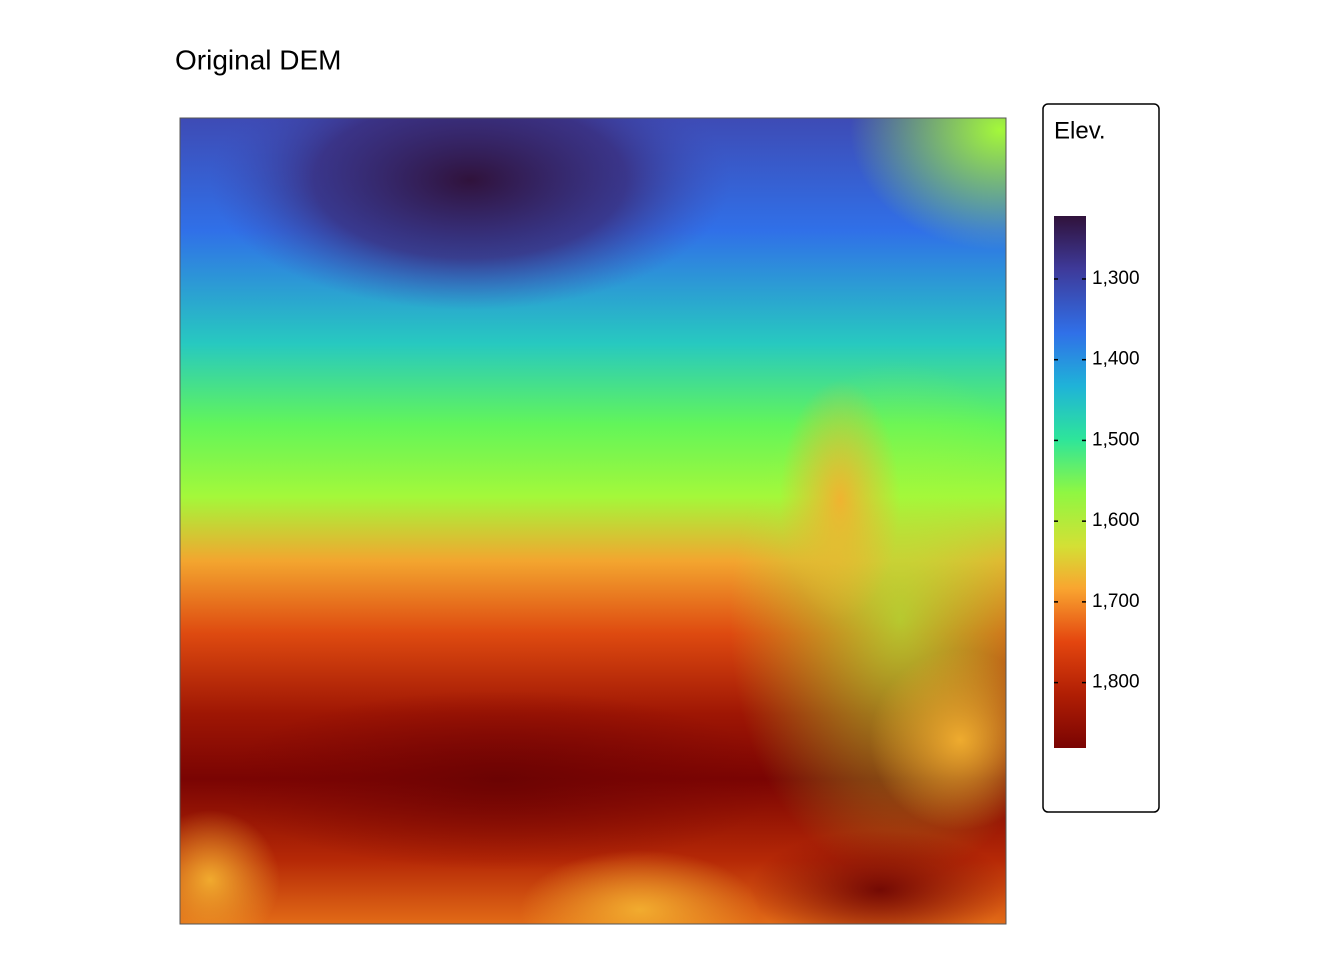 This screenshot has width=1344, height=960. I want to click on legend-title: Elev., so click(1080, 130).